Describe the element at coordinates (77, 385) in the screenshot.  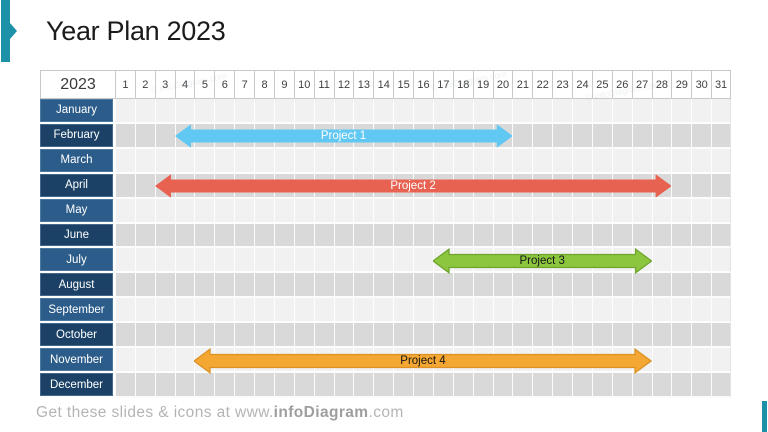
I see `month-label: December` at that location.